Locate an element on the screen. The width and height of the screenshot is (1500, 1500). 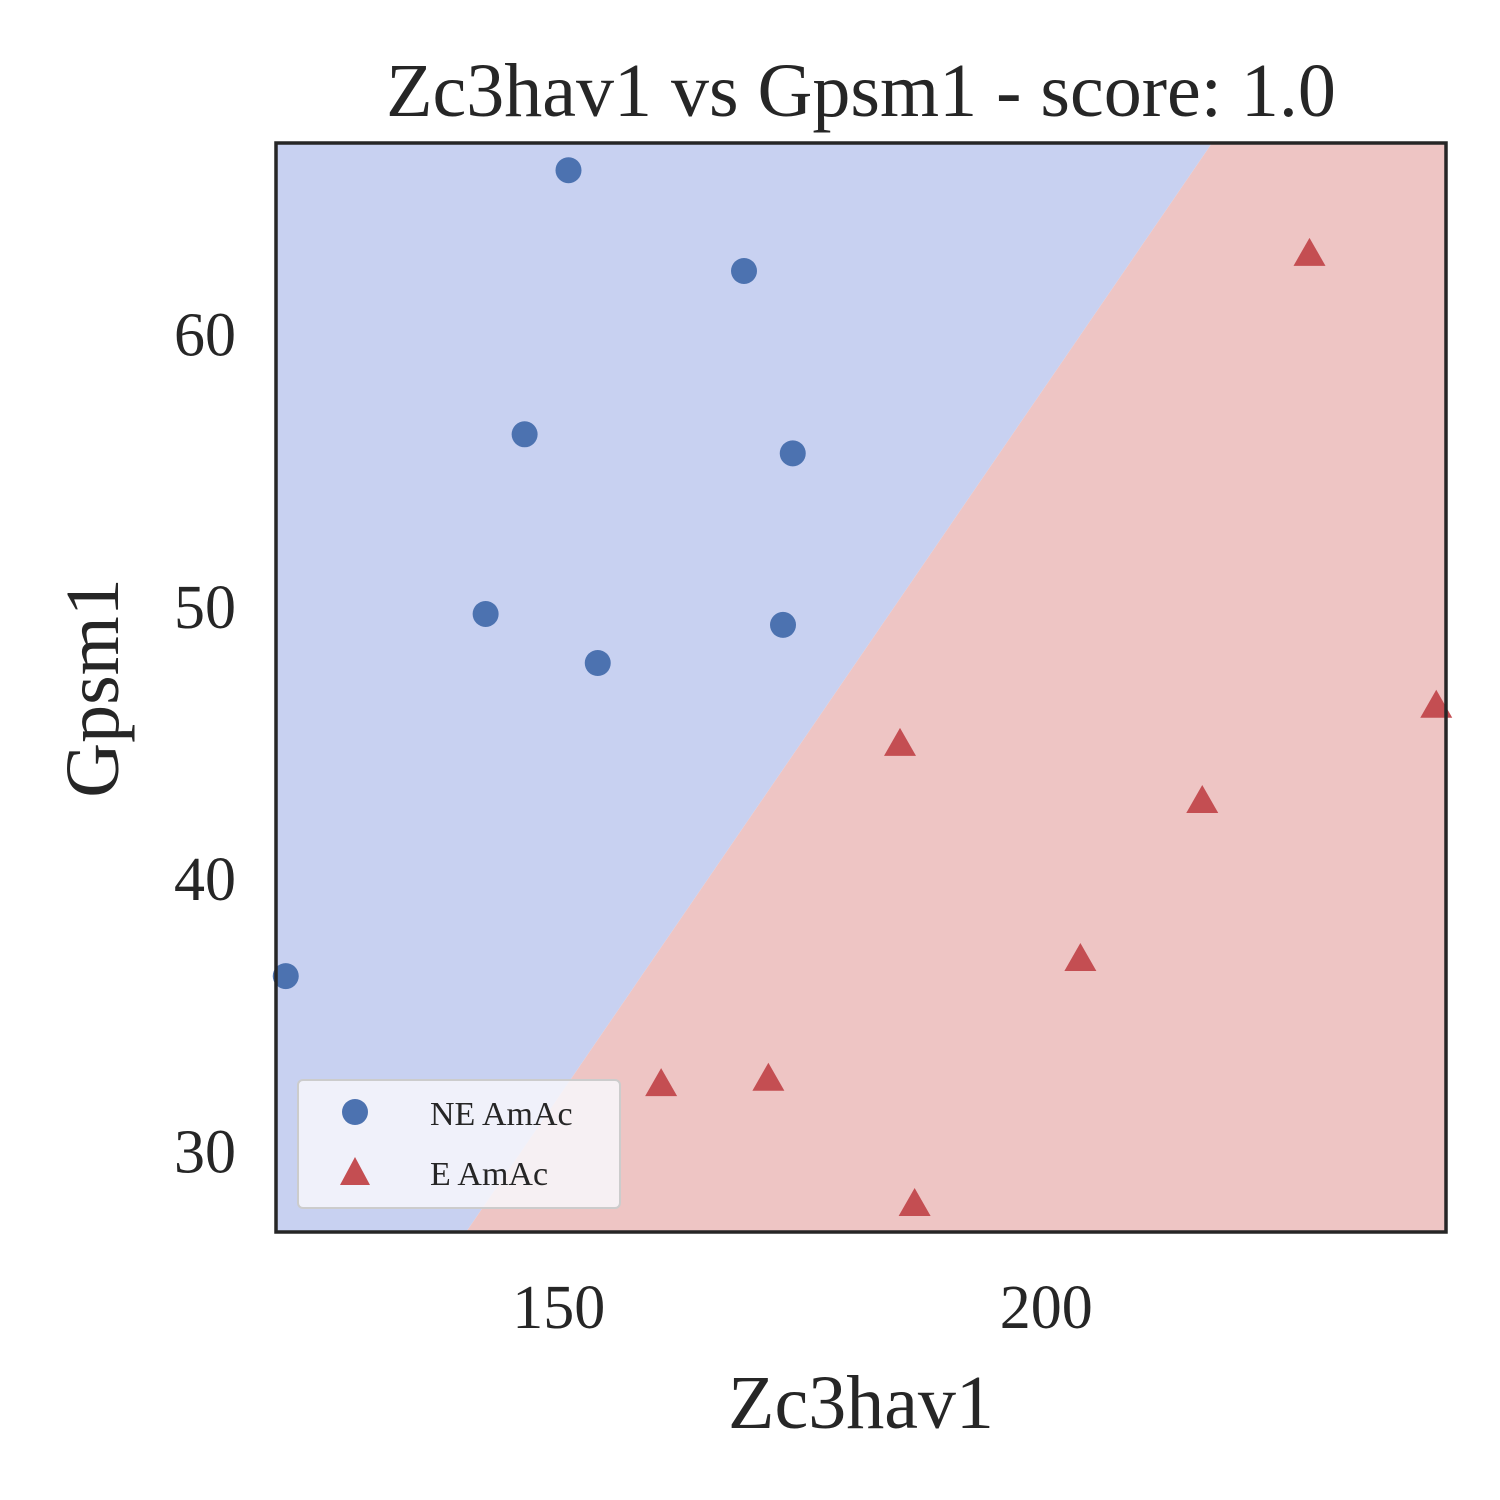
x-tick-label-150: 150 is located at coordinates (558, 1308).